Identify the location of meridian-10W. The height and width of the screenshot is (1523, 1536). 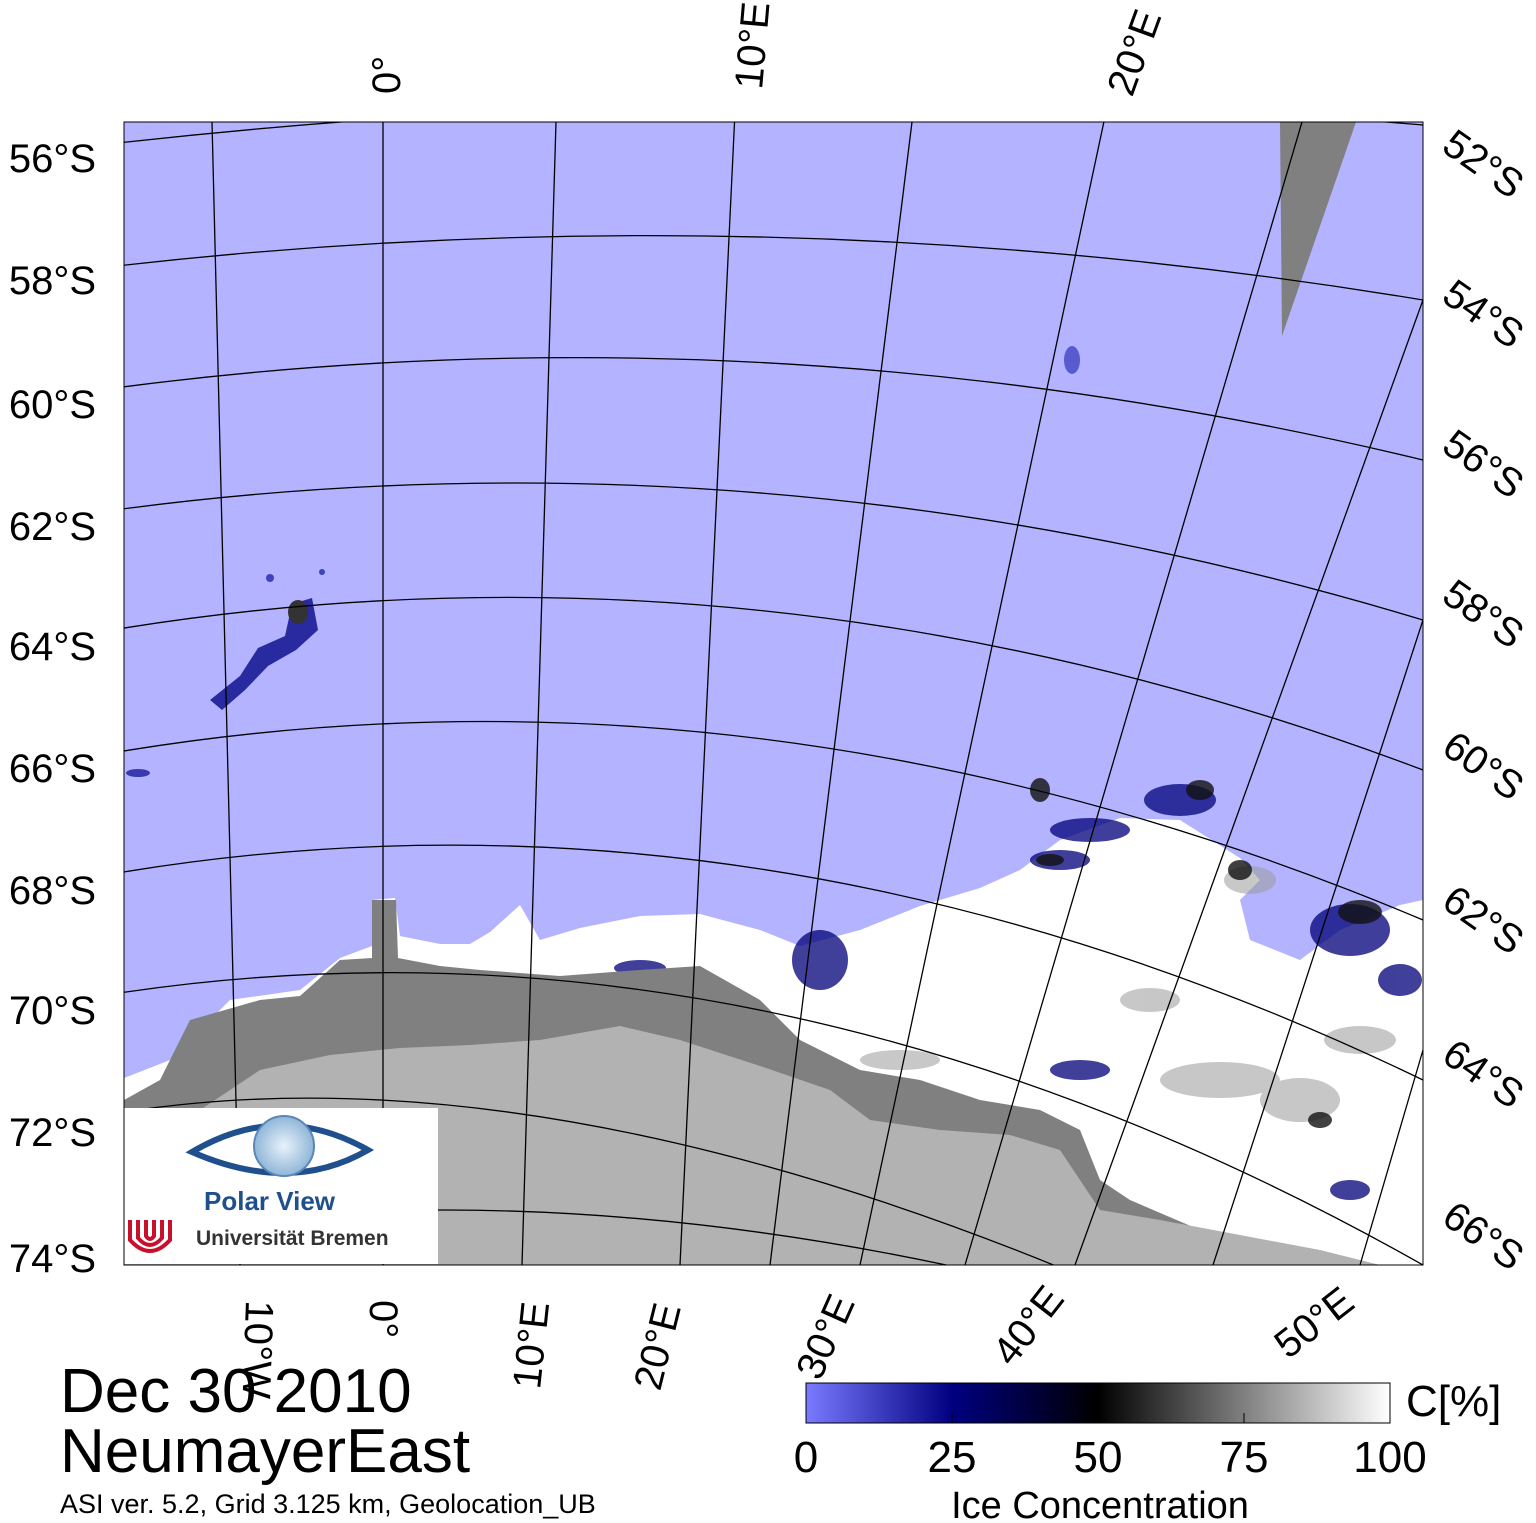
(226, 693).